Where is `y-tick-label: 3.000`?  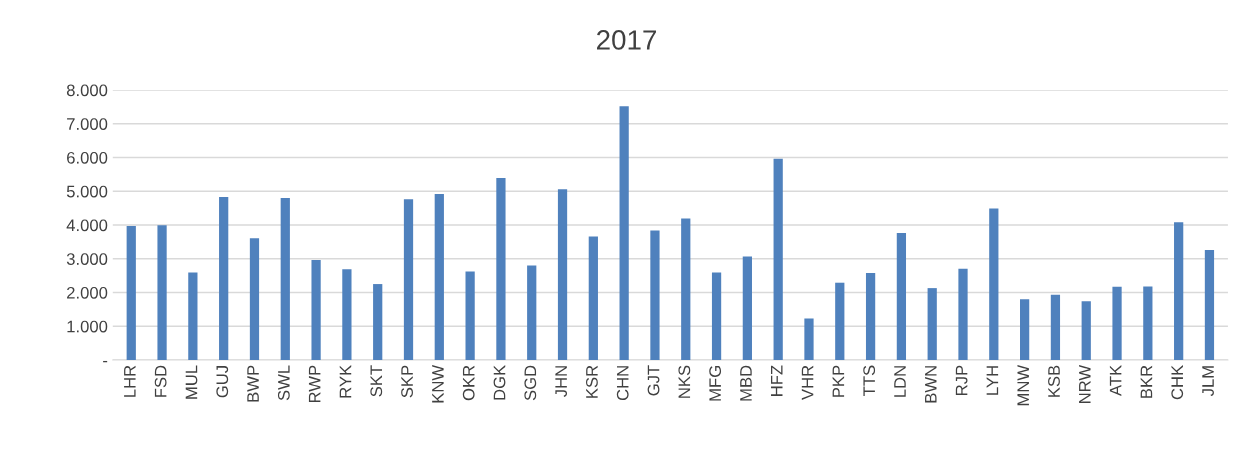
y-tick-label: 3.000 is located at coordinates (87, 259).